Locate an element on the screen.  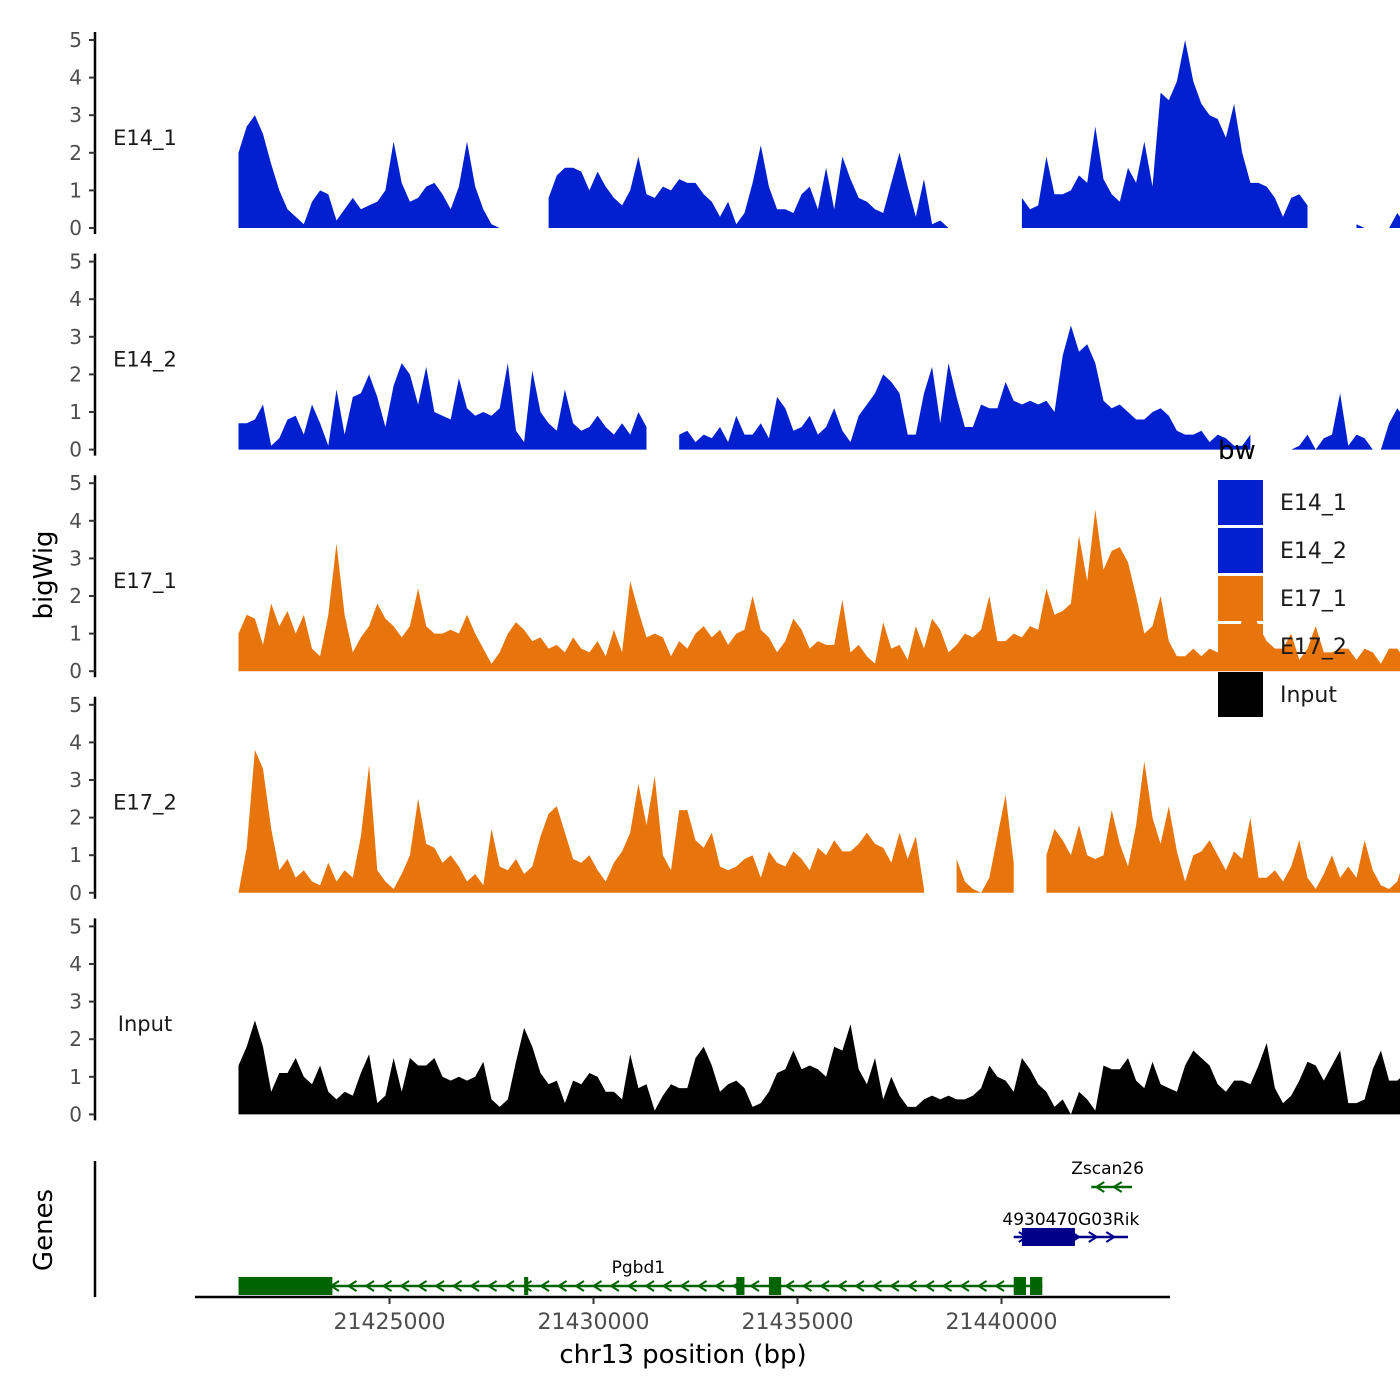
track-label: E14_2 is located at coordinates (145, 359).